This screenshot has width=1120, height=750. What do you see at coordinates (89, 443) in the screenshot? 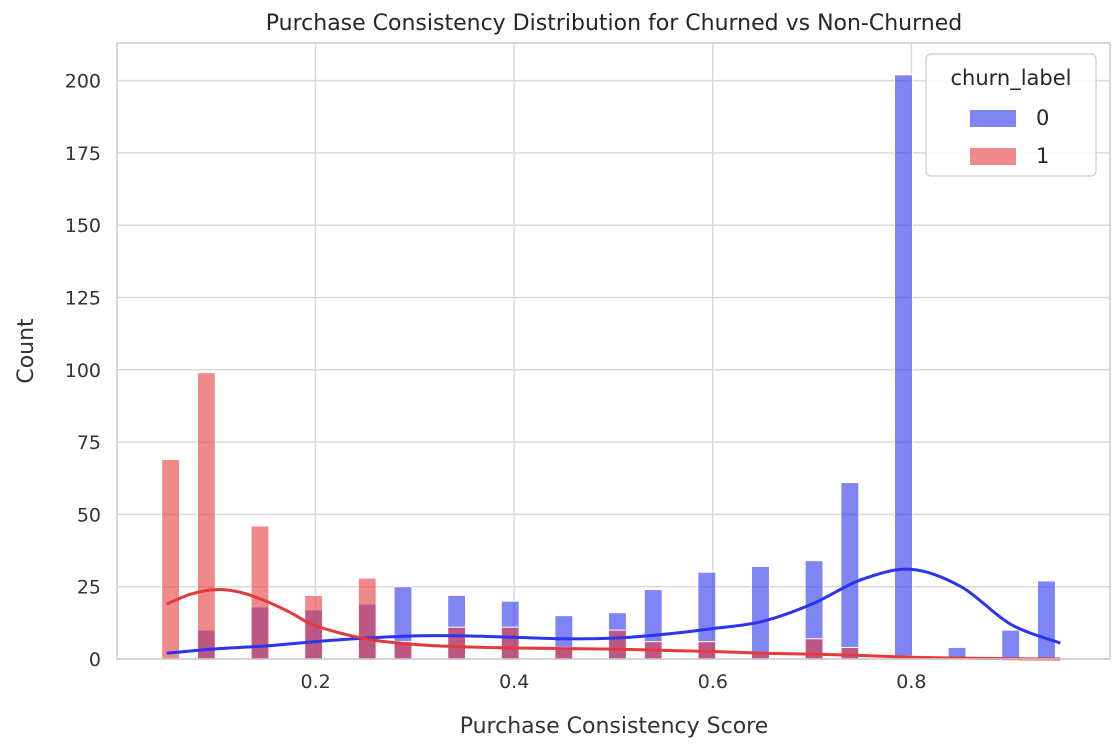
I see `y-tick-label: 75` at bounding box center [89, 443].